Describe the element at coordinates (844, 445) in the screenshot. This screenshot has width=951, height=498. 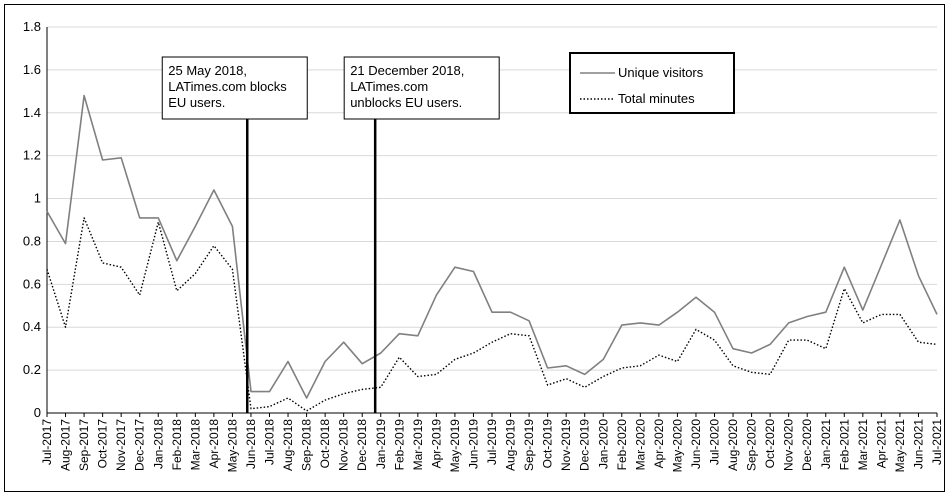
I see `x-tick-label: Feb-2021` at that location.